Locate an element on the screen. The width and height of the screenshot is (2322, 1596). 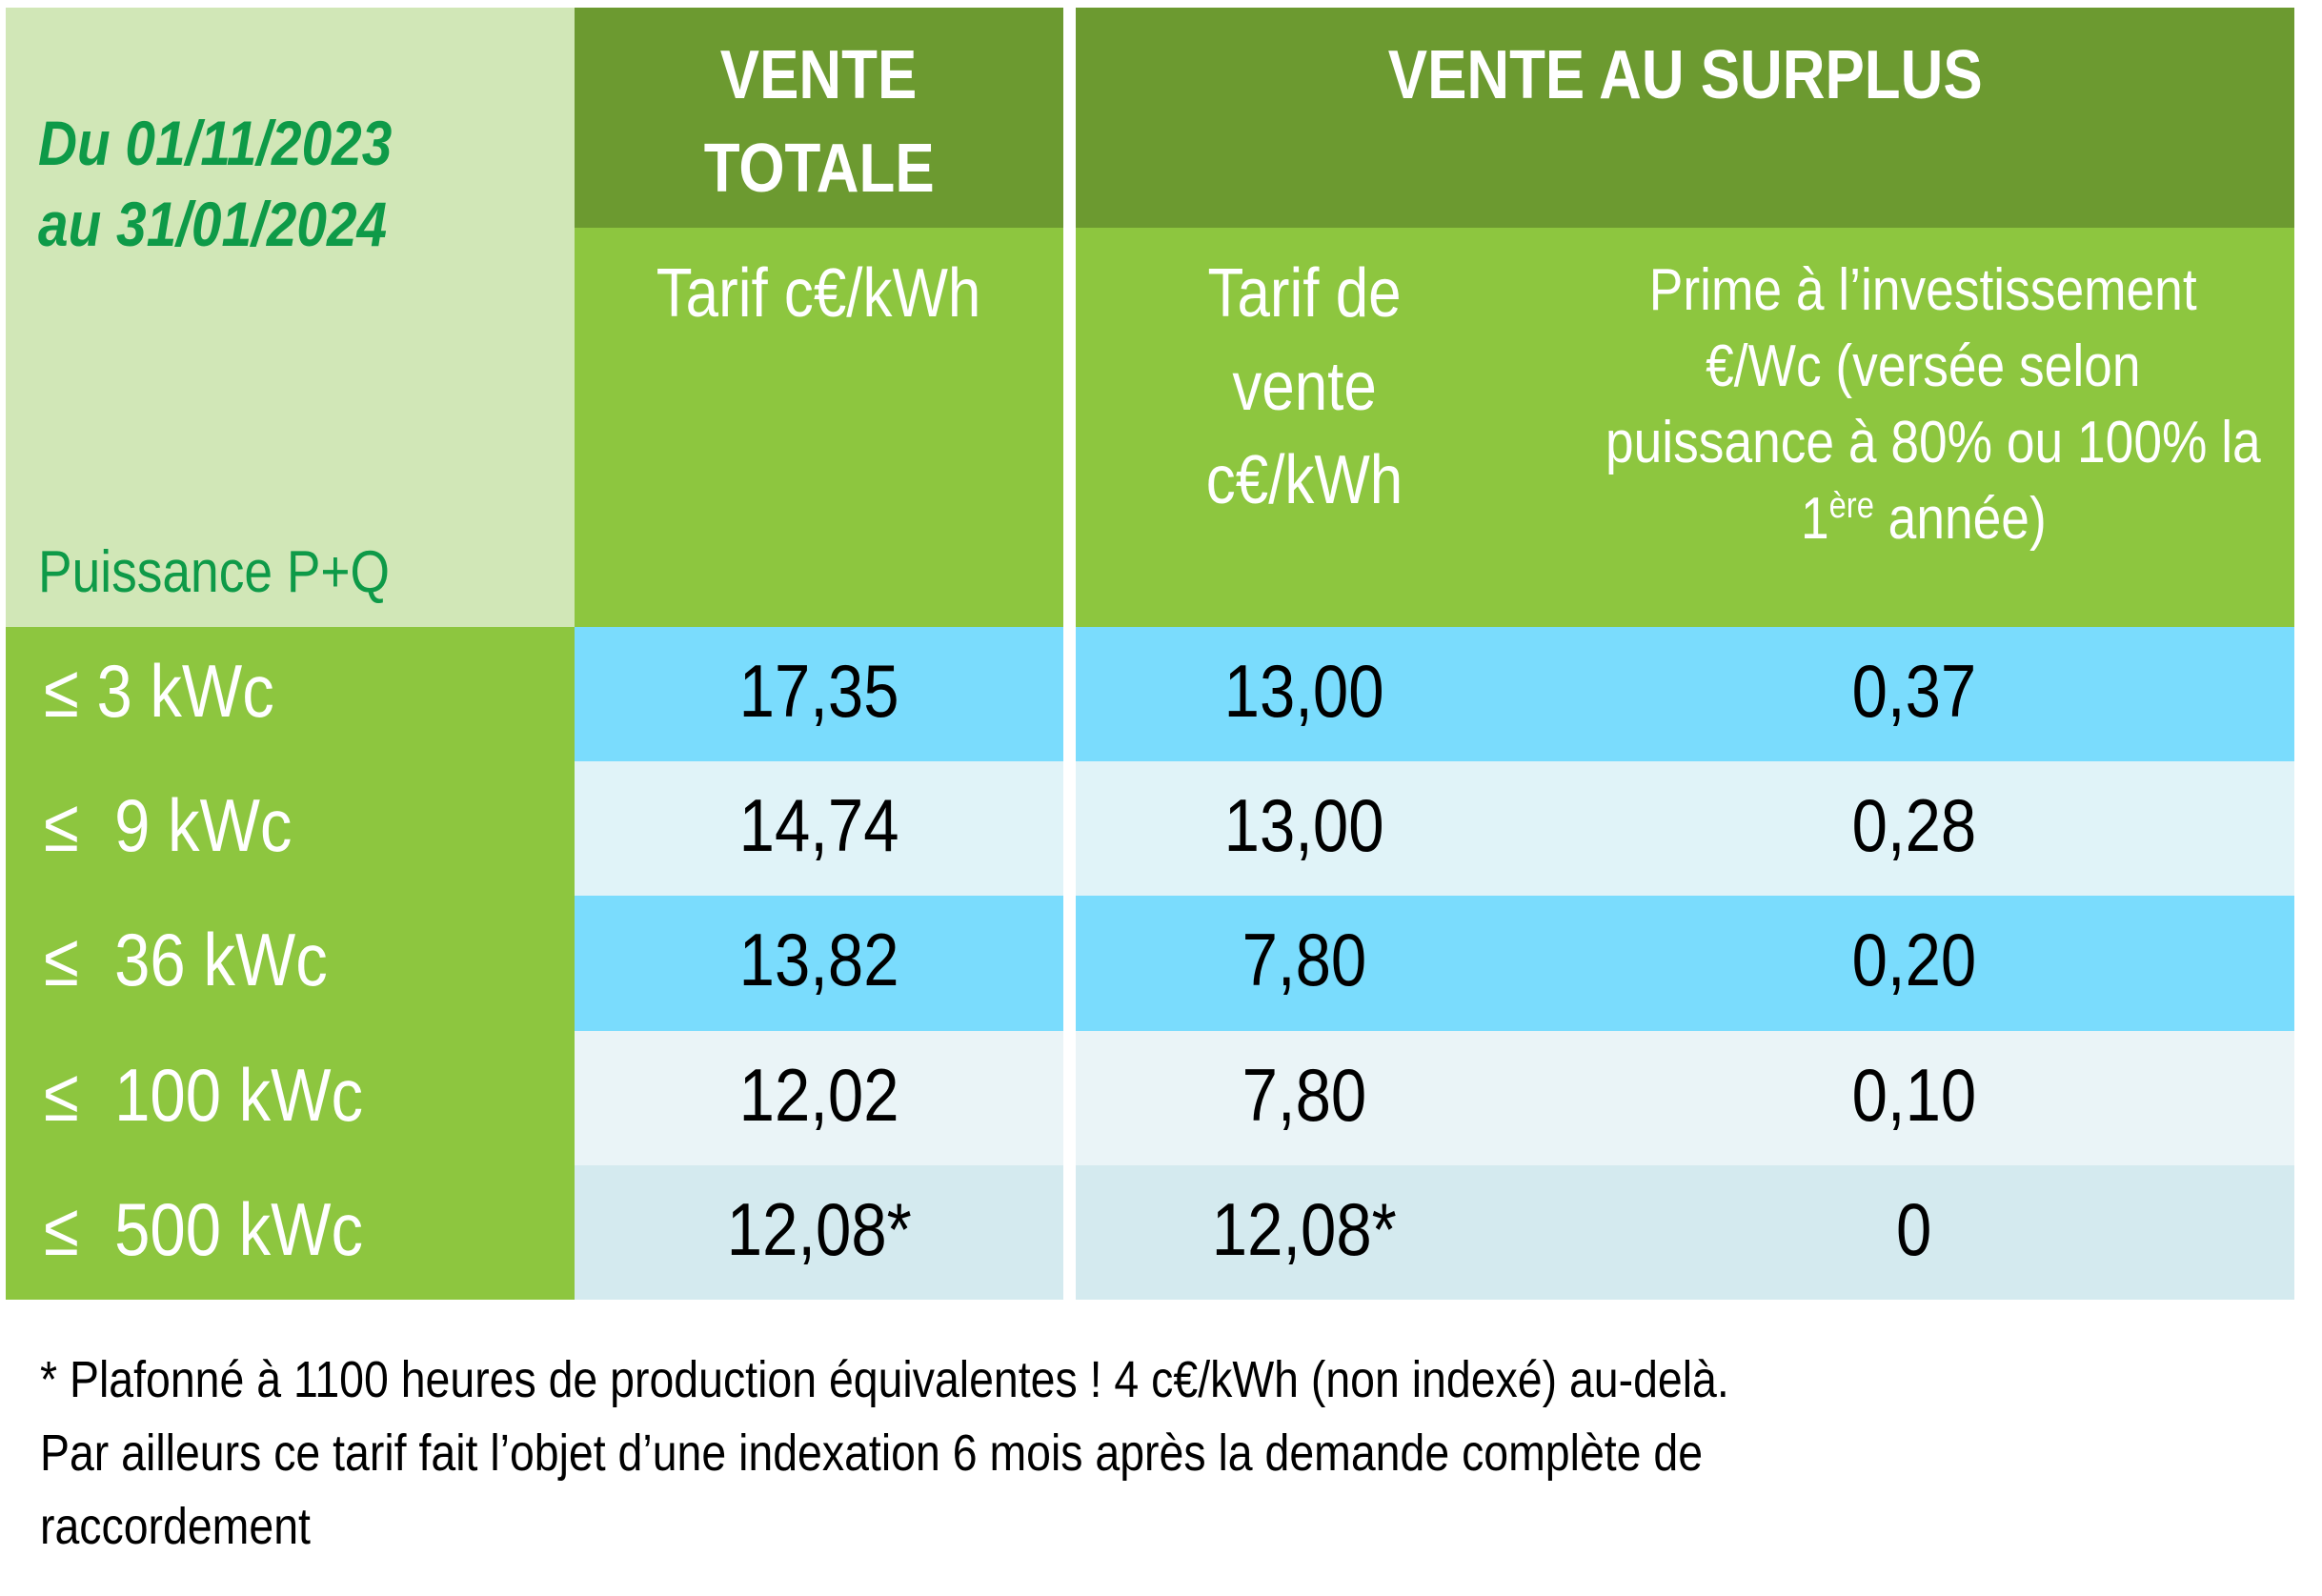
group-title-line1: VENTE is located at coordinates (819, 75).